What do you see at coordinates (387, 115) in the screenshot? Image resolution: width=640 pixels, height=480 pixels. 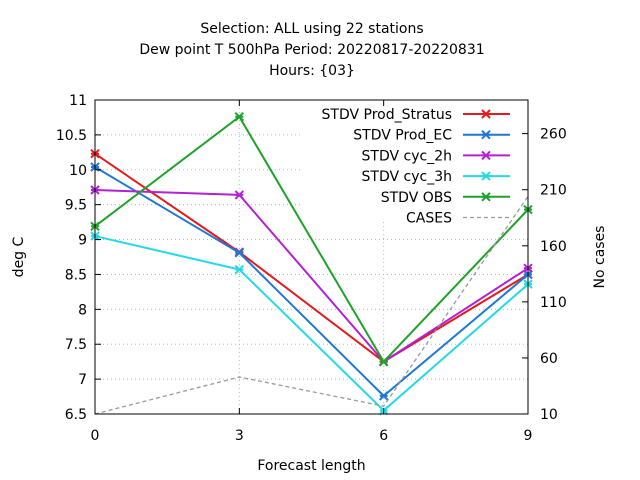 I see `legend-label: STDV Prod_Stratus` at bounding box center [387, 115].